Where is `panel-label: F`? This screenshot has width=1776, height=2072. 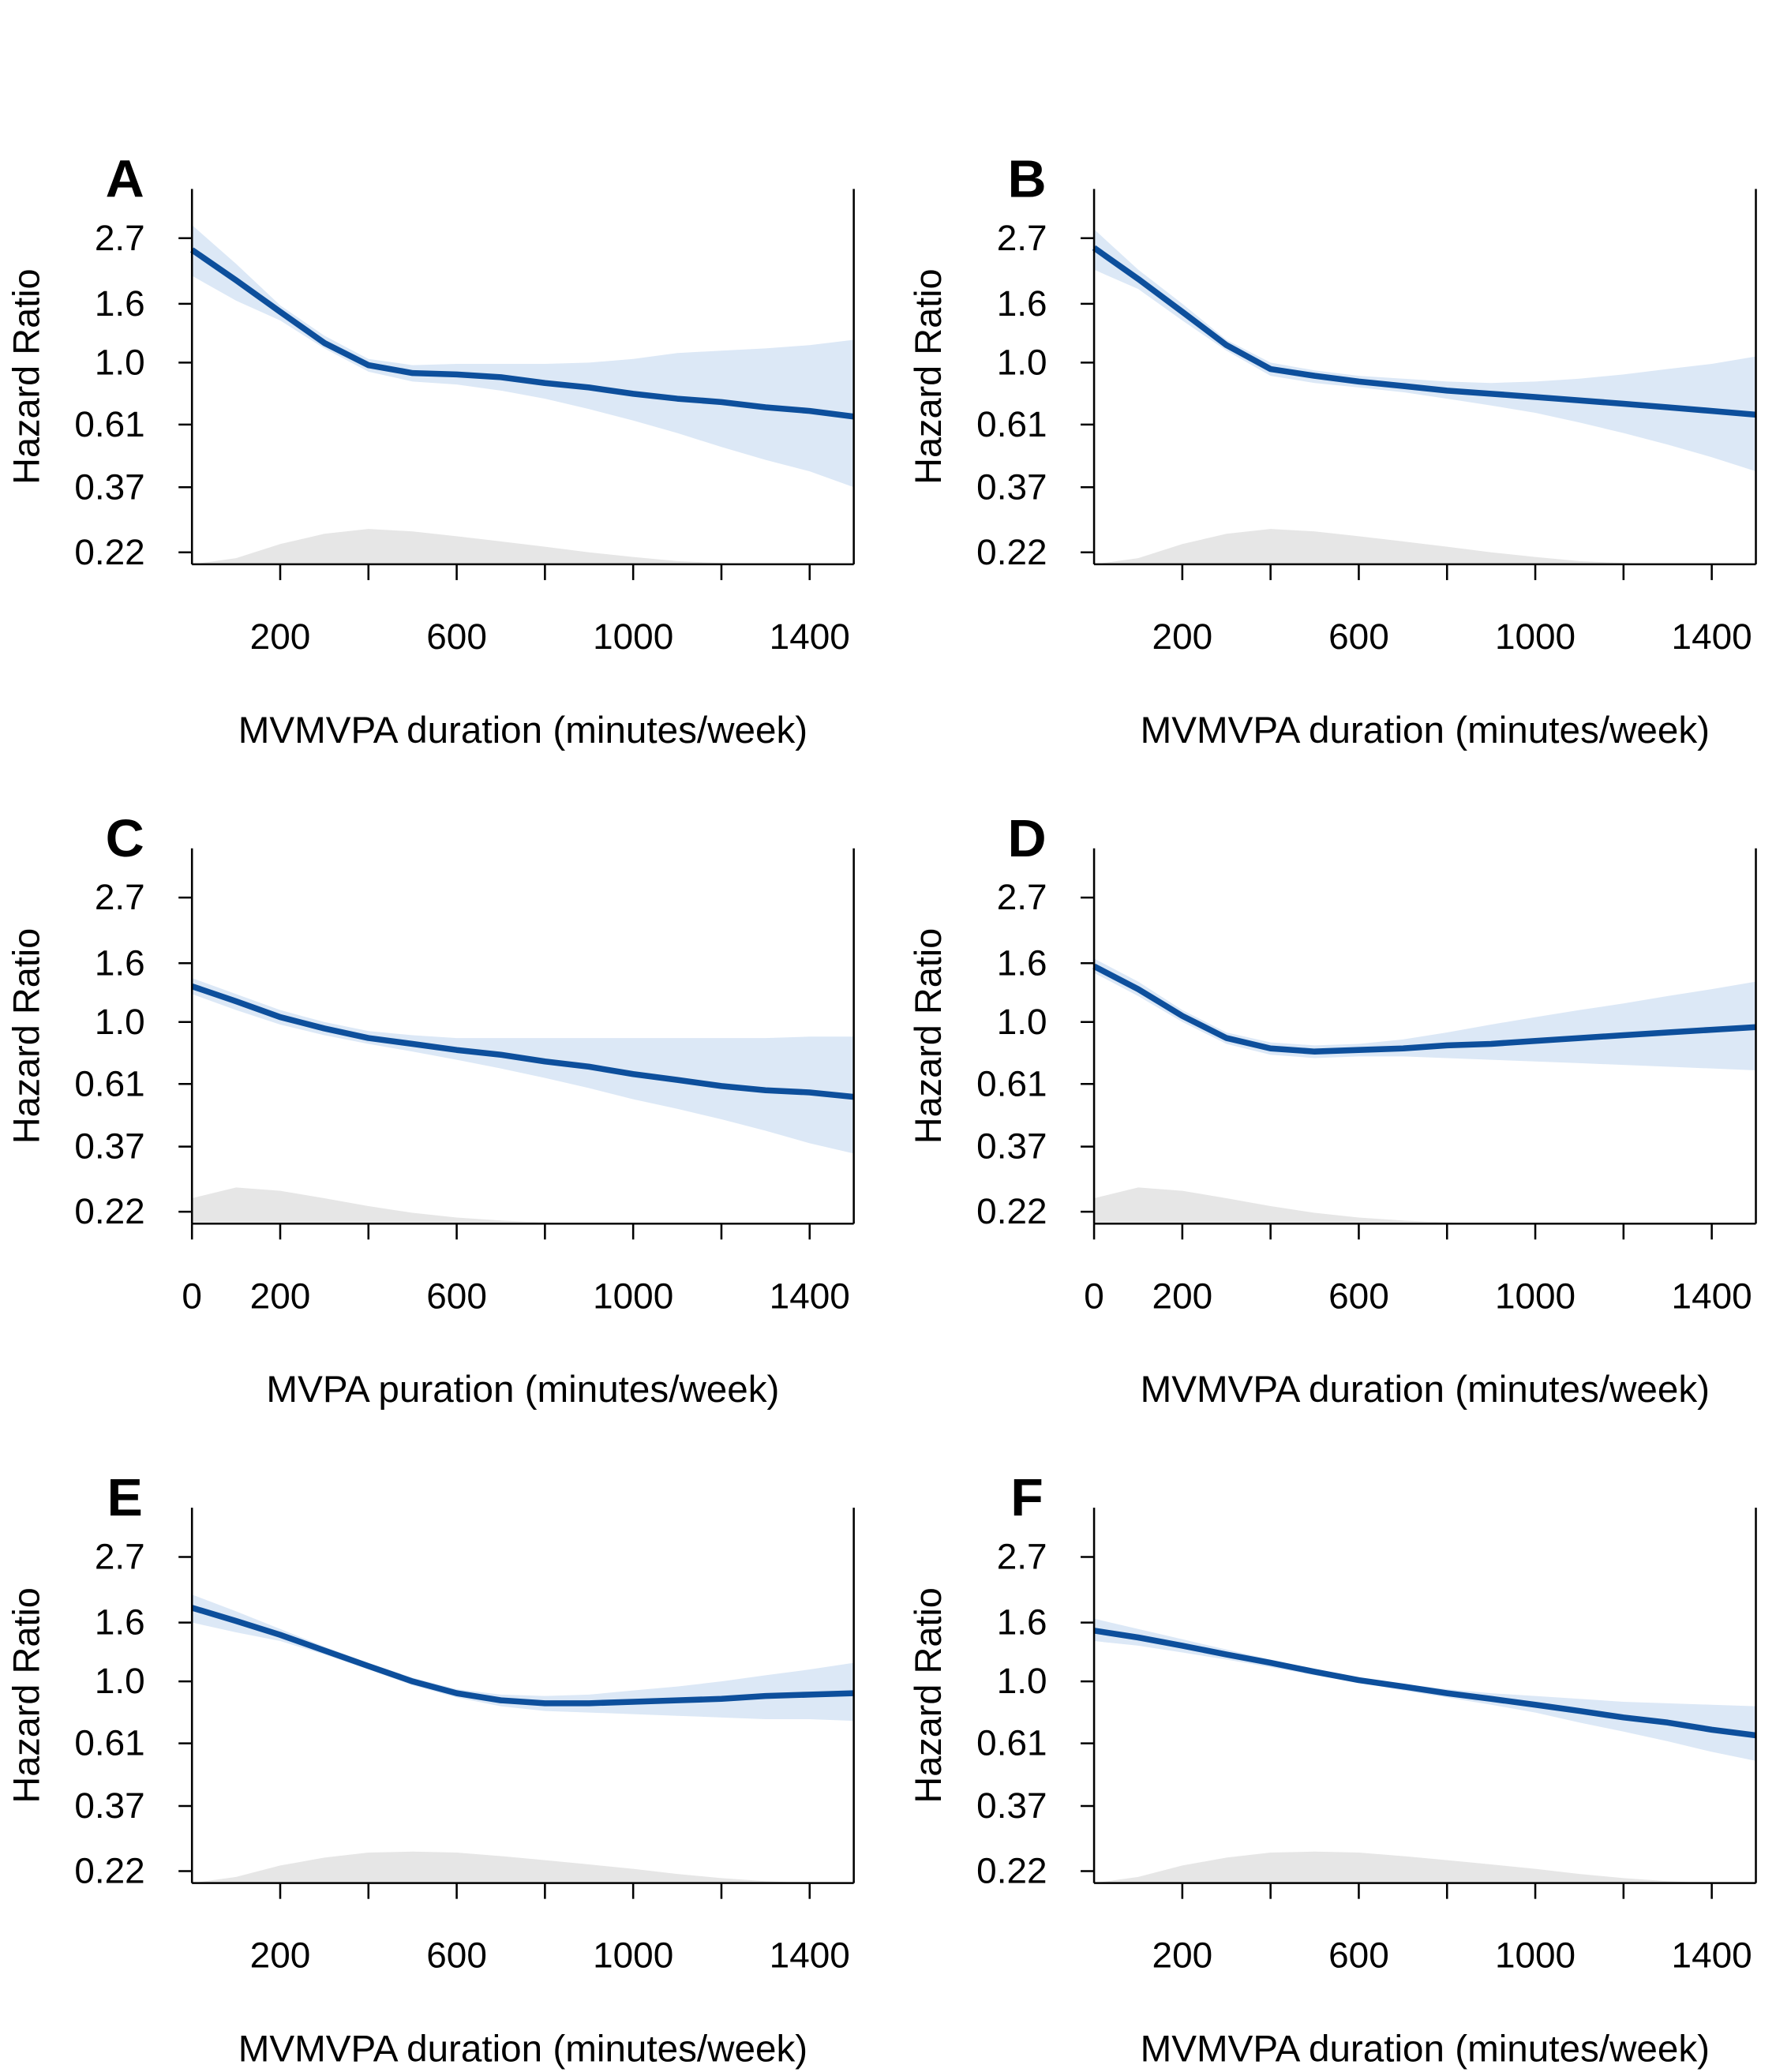 panel-label: F is located at coordinates (1026, 1498).